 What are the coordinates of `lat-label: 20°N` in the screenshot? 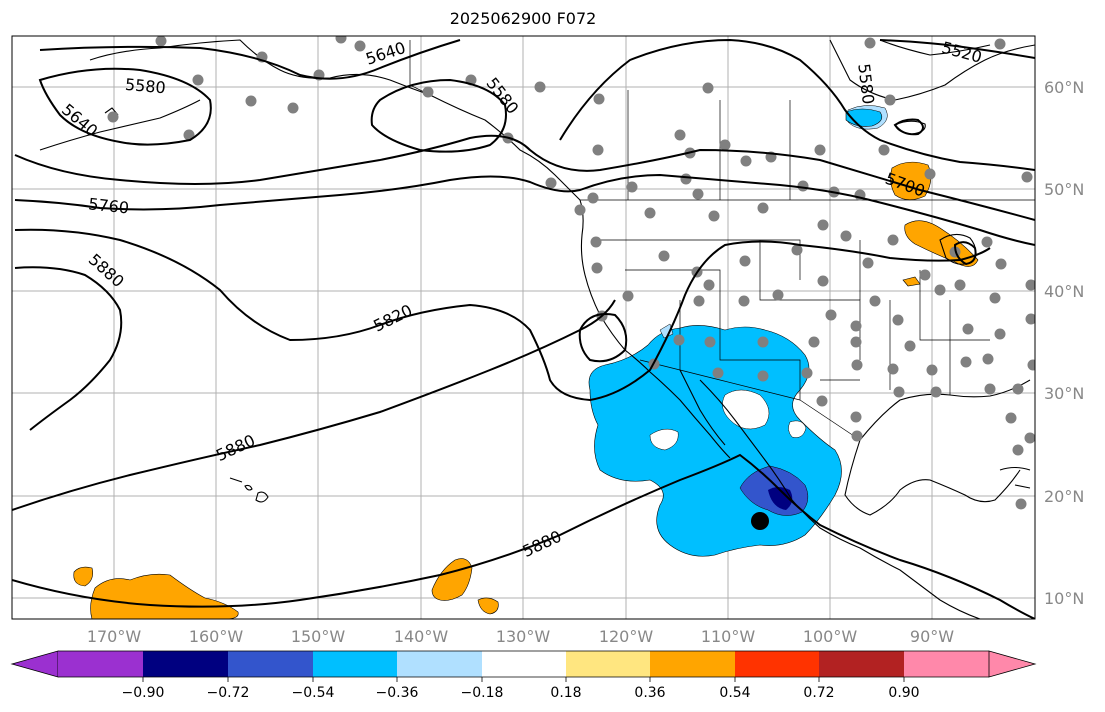 It's located at (1064, 496).